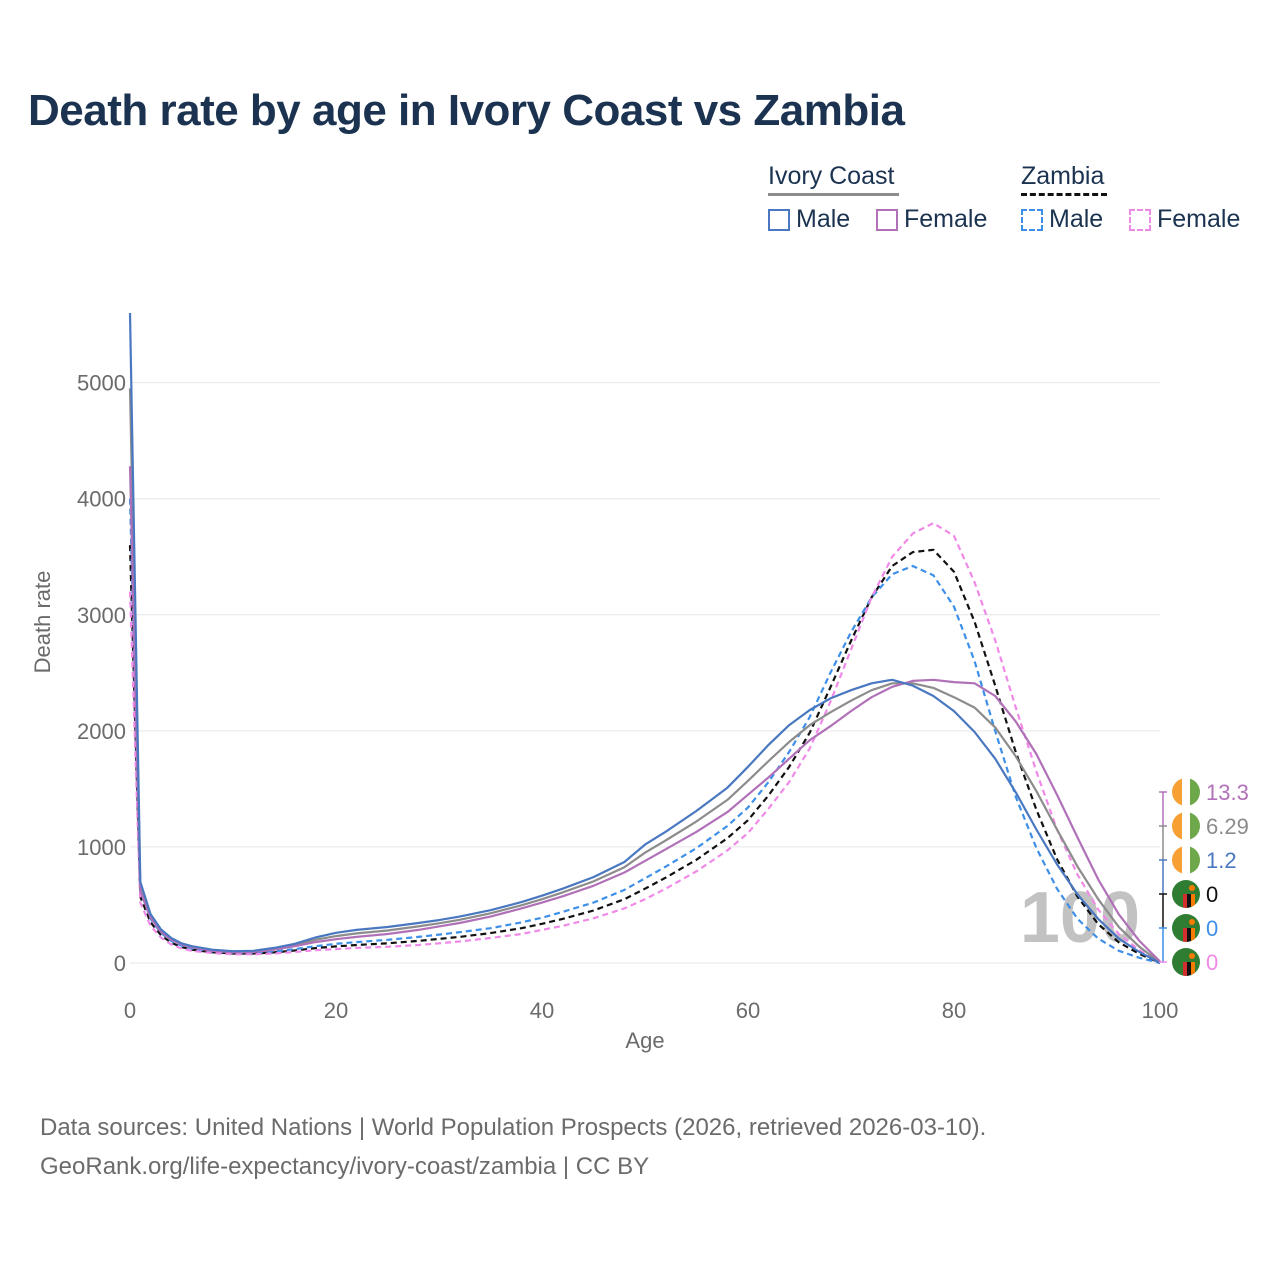 Image resolution: width=1280 pixels, height=1280 pixels. I want to click on y-axis-label: Death rate, so click(42, 622).